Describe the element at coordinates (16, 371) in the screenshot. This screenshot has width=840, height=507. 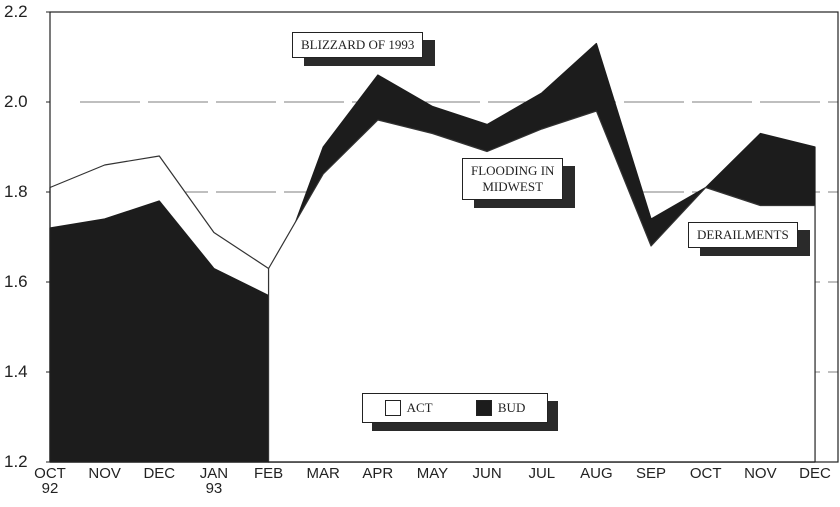
I see `y-tick-label: 1.4` at that location.